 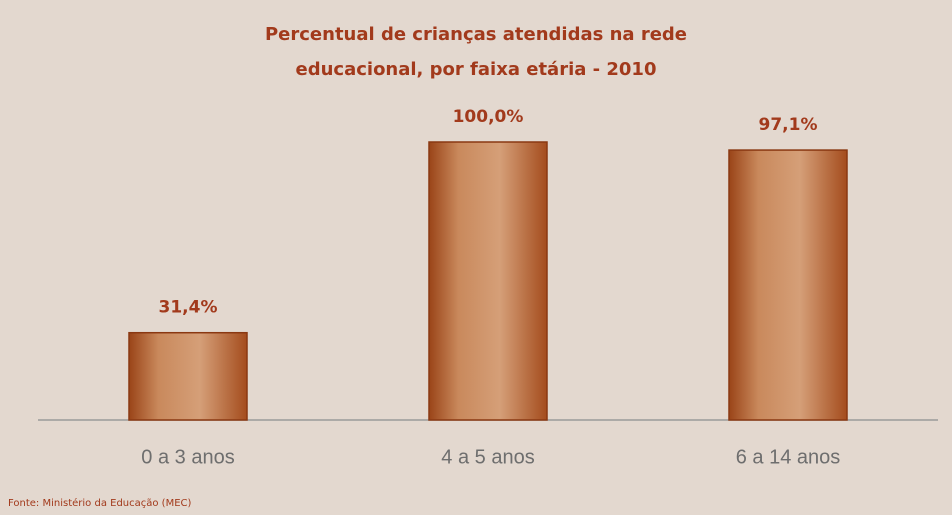 What do you see at coordinates (476, 69) in the screenshot?
I see `chart-title: educacional, por faixa etária - 2010` at bounding box center [476, 69].